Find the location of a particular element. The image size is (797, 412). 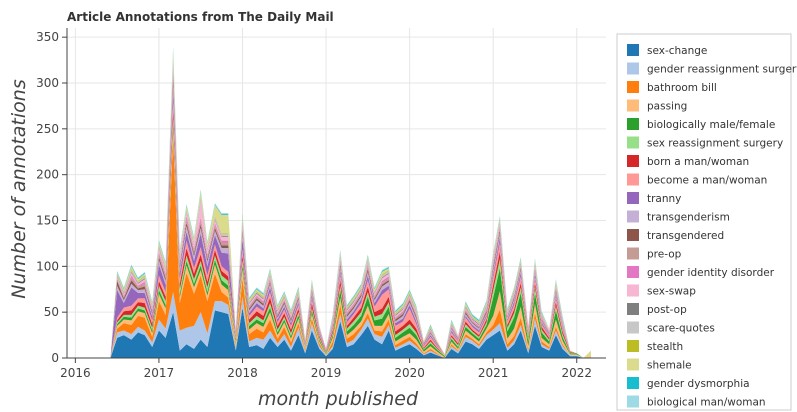

y-tick-label: 0 is located at coordinates (55, 358).